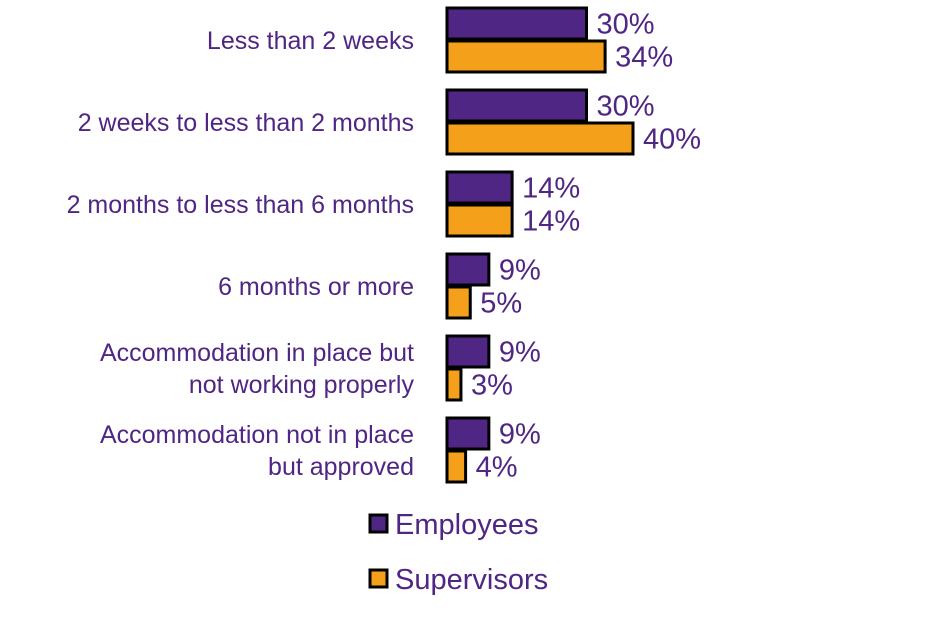 This screenshot has width=952, height=623. I want to click on value-label-supervisors: 34%, so click(644, 58).